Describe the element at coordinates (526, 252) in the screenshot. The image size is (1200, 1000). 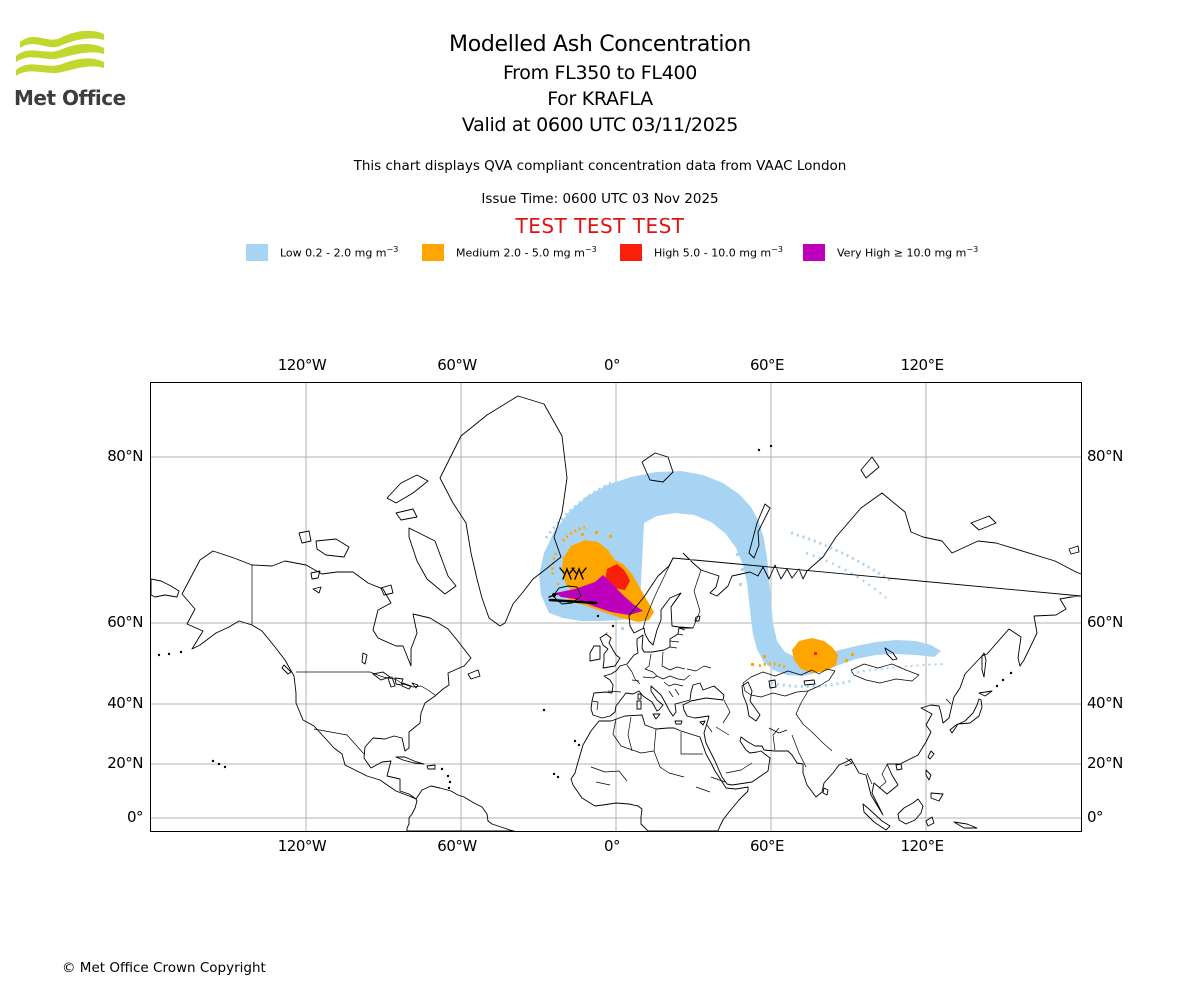
I see `legend-label: Medium 2.0 - 5.0 mg m−3` at that location.